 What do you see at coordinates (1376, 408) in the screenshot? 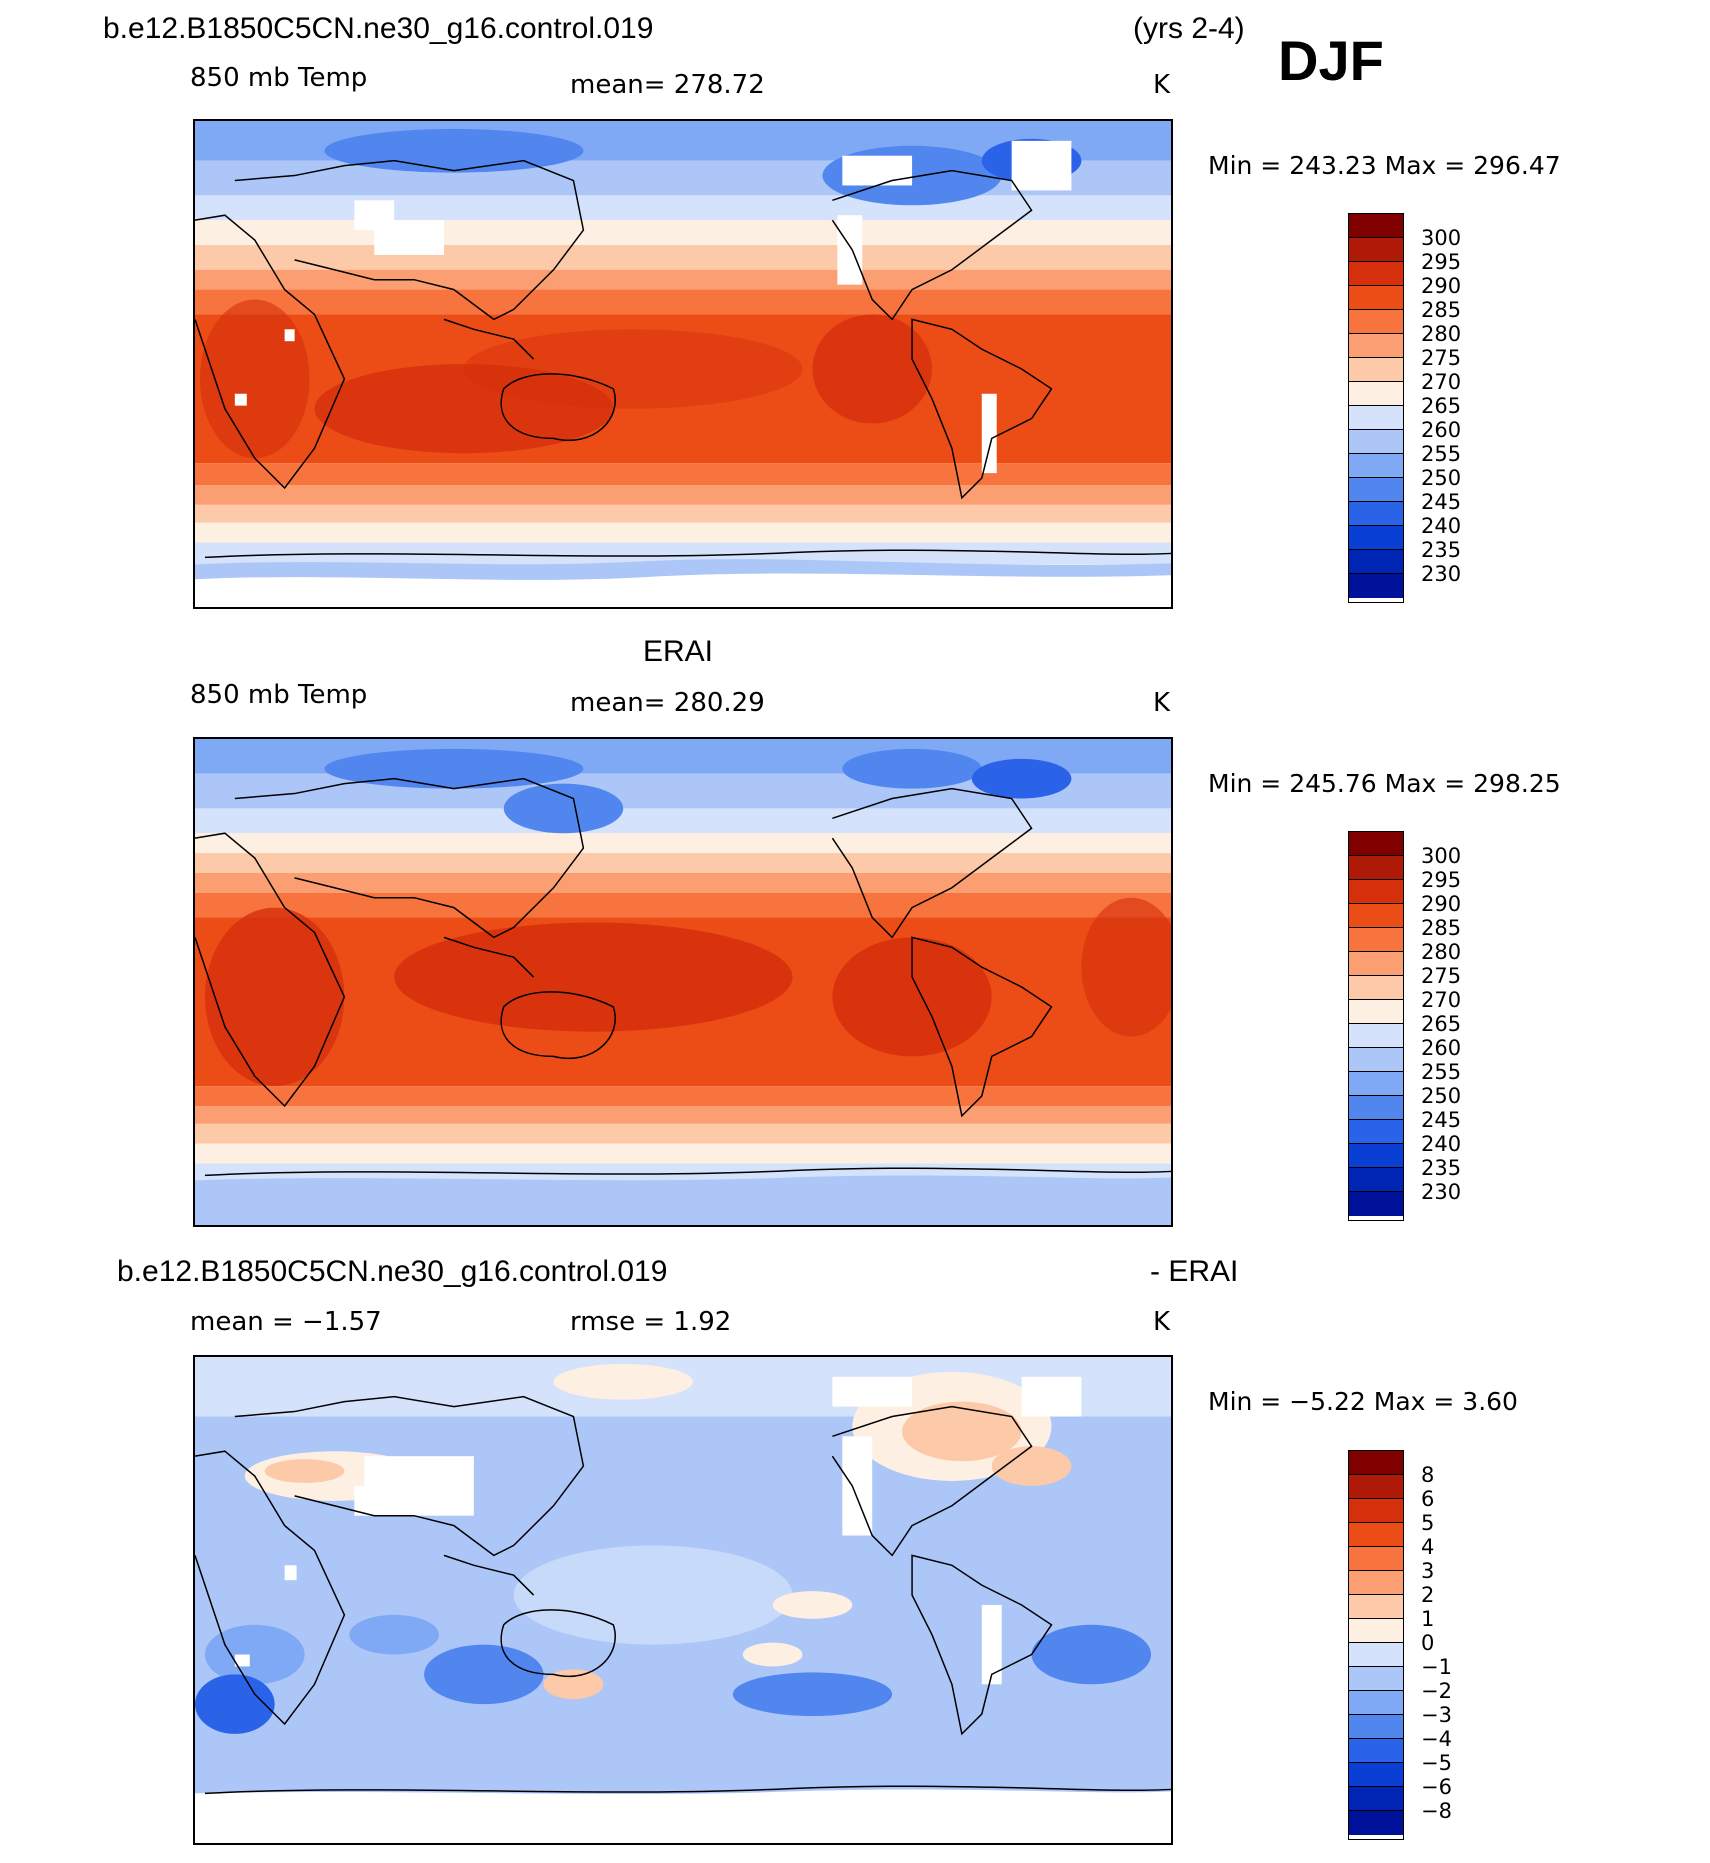
I see `panel1-colorbar` at bounding box center [1376, 408].